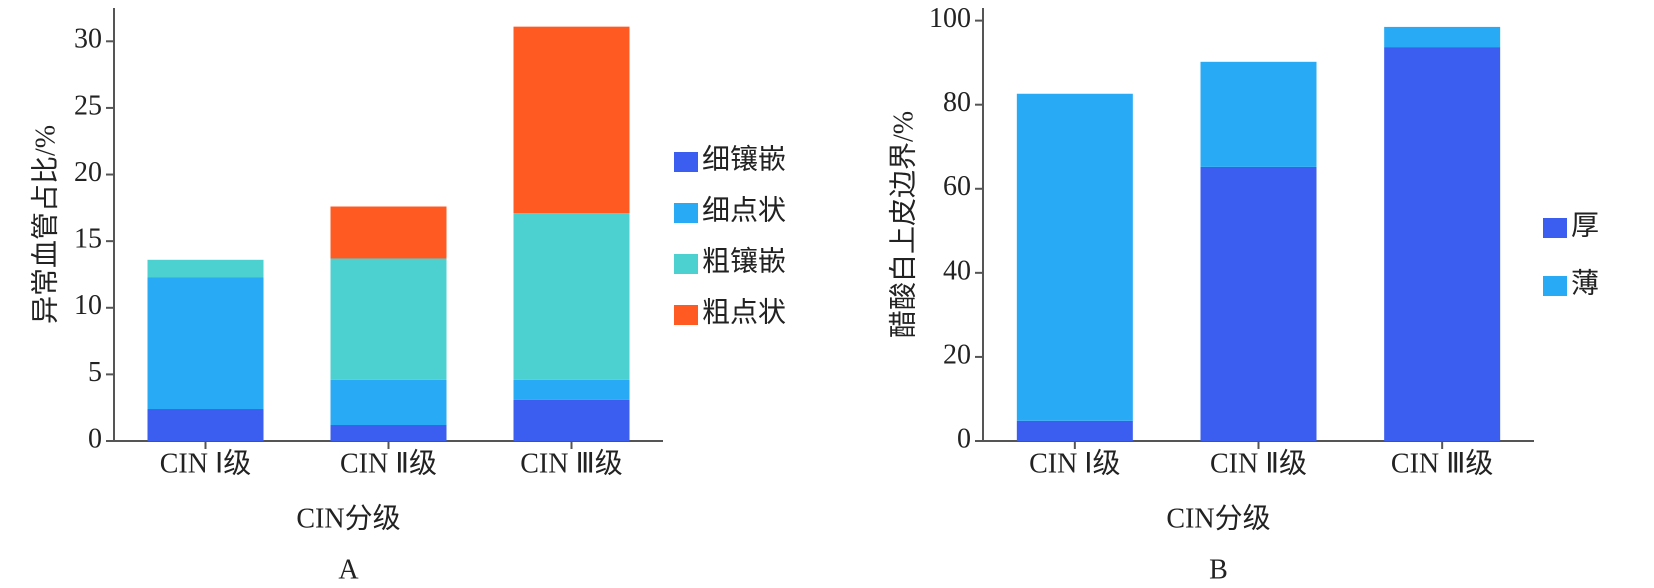 This screenshot has width=1654, height=588. Describe the element at coordinates (744, 261) in the screenshot. I see `legend-label: 粗镶嵌` at that location.